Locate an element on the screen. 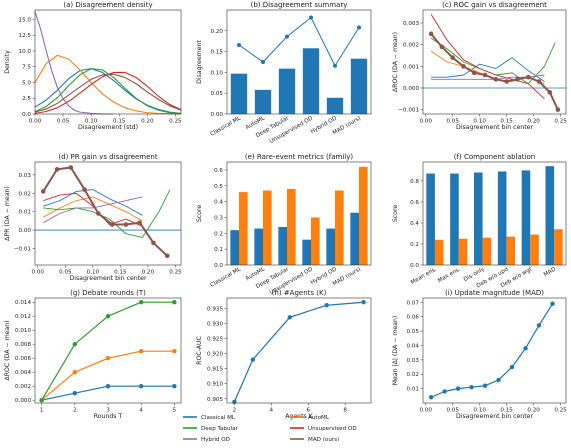  y-tick-label: 0.20 is located at coordinates (217, 32).